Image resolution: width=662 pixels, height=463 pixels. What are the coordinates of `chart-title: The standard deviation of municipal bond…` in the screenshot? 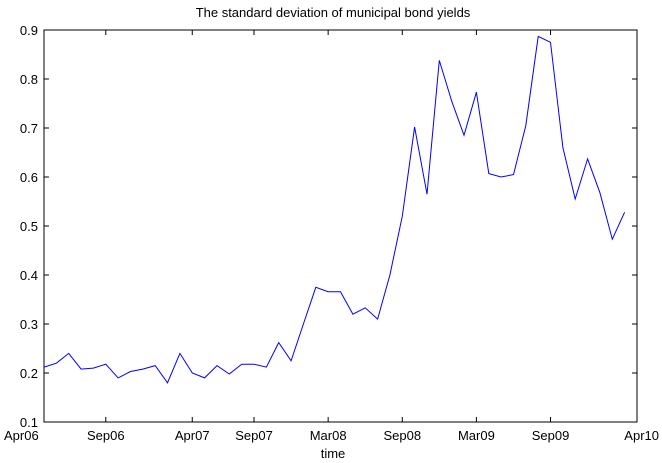 It's located at (333, 12).